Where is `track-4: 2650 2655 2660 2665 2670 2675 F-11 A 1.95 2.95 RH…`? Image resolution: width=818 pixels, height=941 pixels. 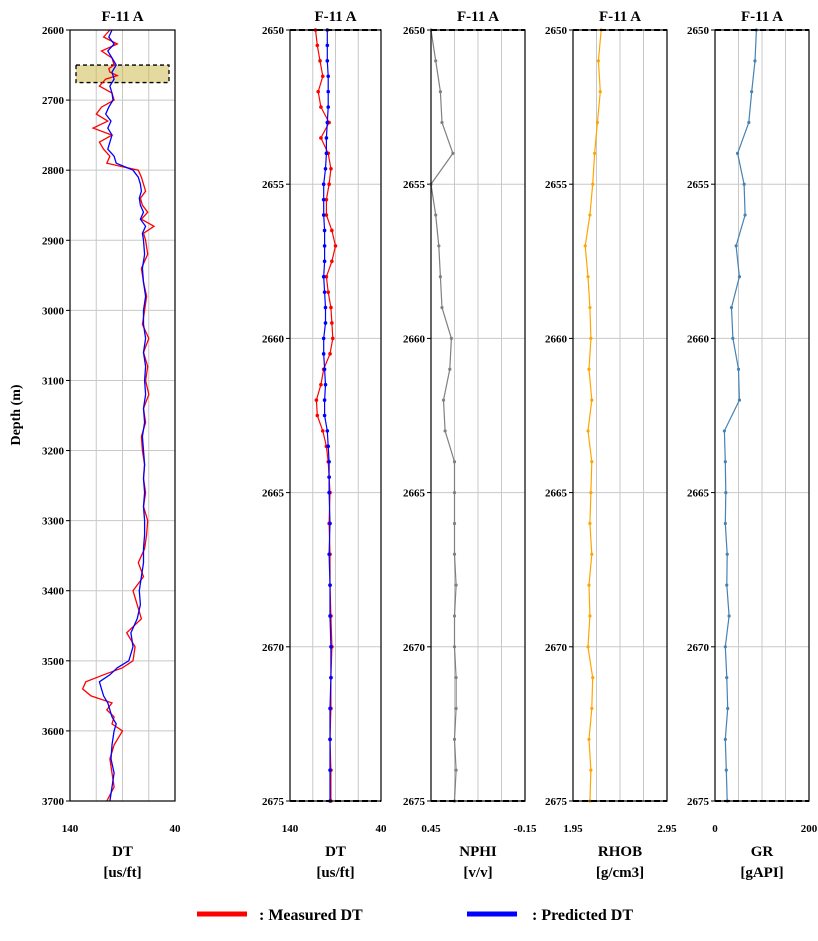 track-4: 2650 2655 2660 2665 2670 2675 F-11 A 1.95 2.95 RH… is located at coordinates (611, 445).